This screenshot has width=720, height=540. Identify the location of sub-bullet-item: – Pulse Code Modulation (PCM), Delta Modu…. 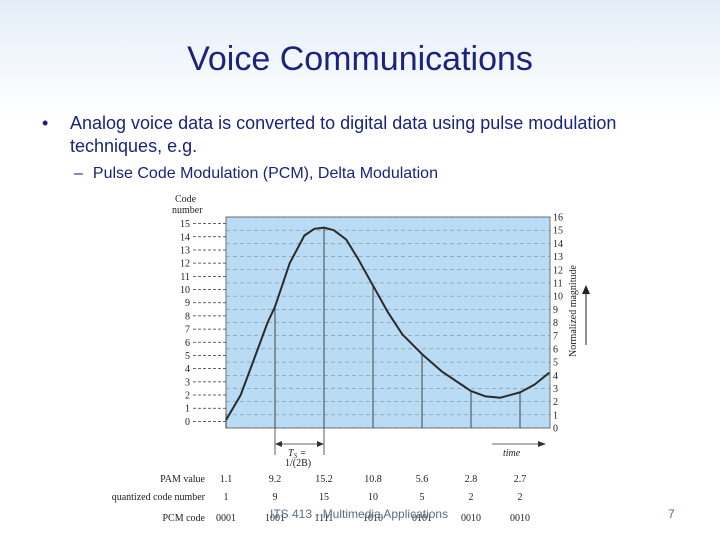
(256, 174).